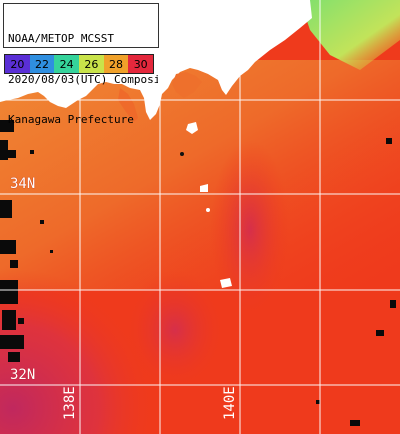 The height and width of the screenshot is (434, 400). Describe the element at coordinates (226, 283) in the screenshot. I see `island-miyake` at that location.